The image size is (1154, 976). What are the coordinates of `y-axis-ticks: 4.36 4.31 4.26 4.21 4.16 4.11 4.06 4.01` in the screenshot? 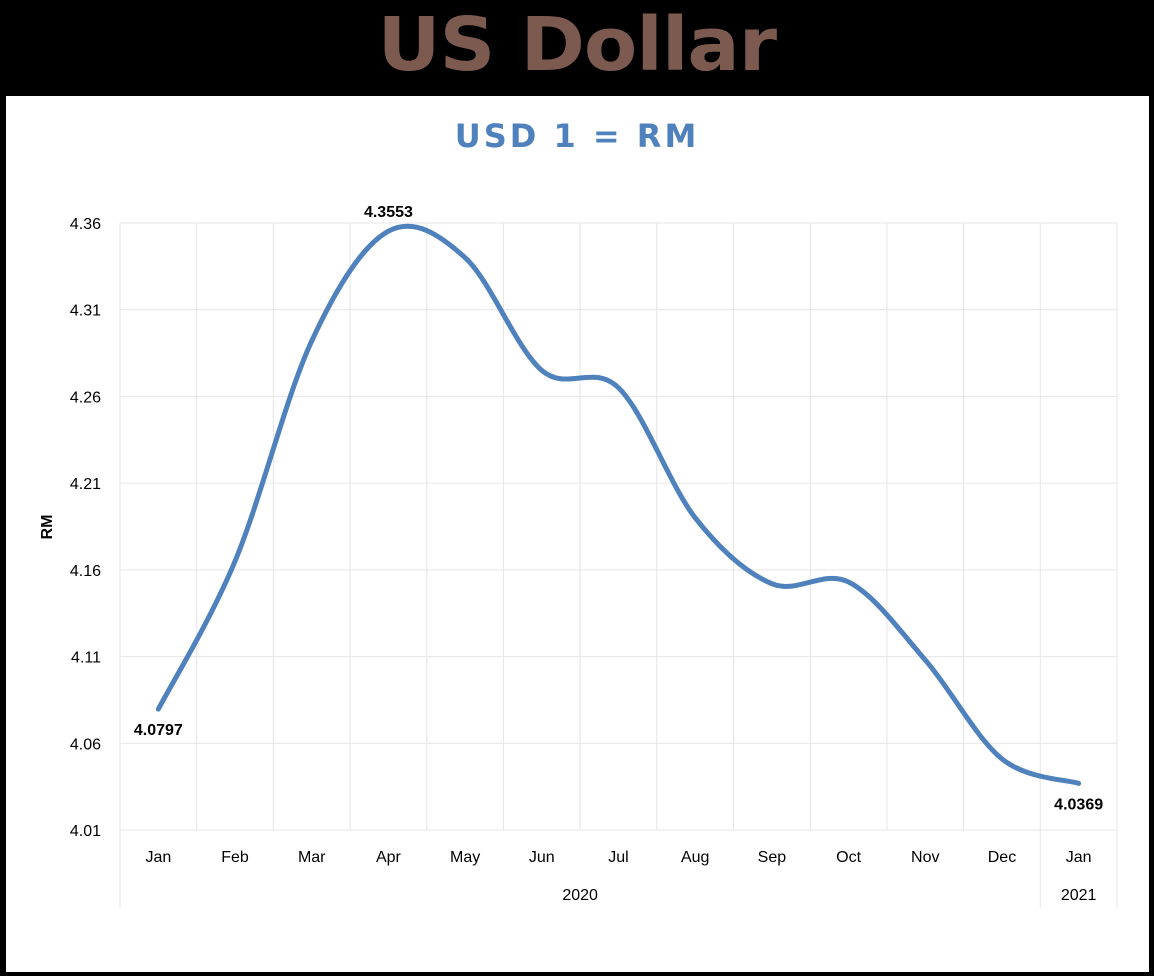 It's located at (85, 528).